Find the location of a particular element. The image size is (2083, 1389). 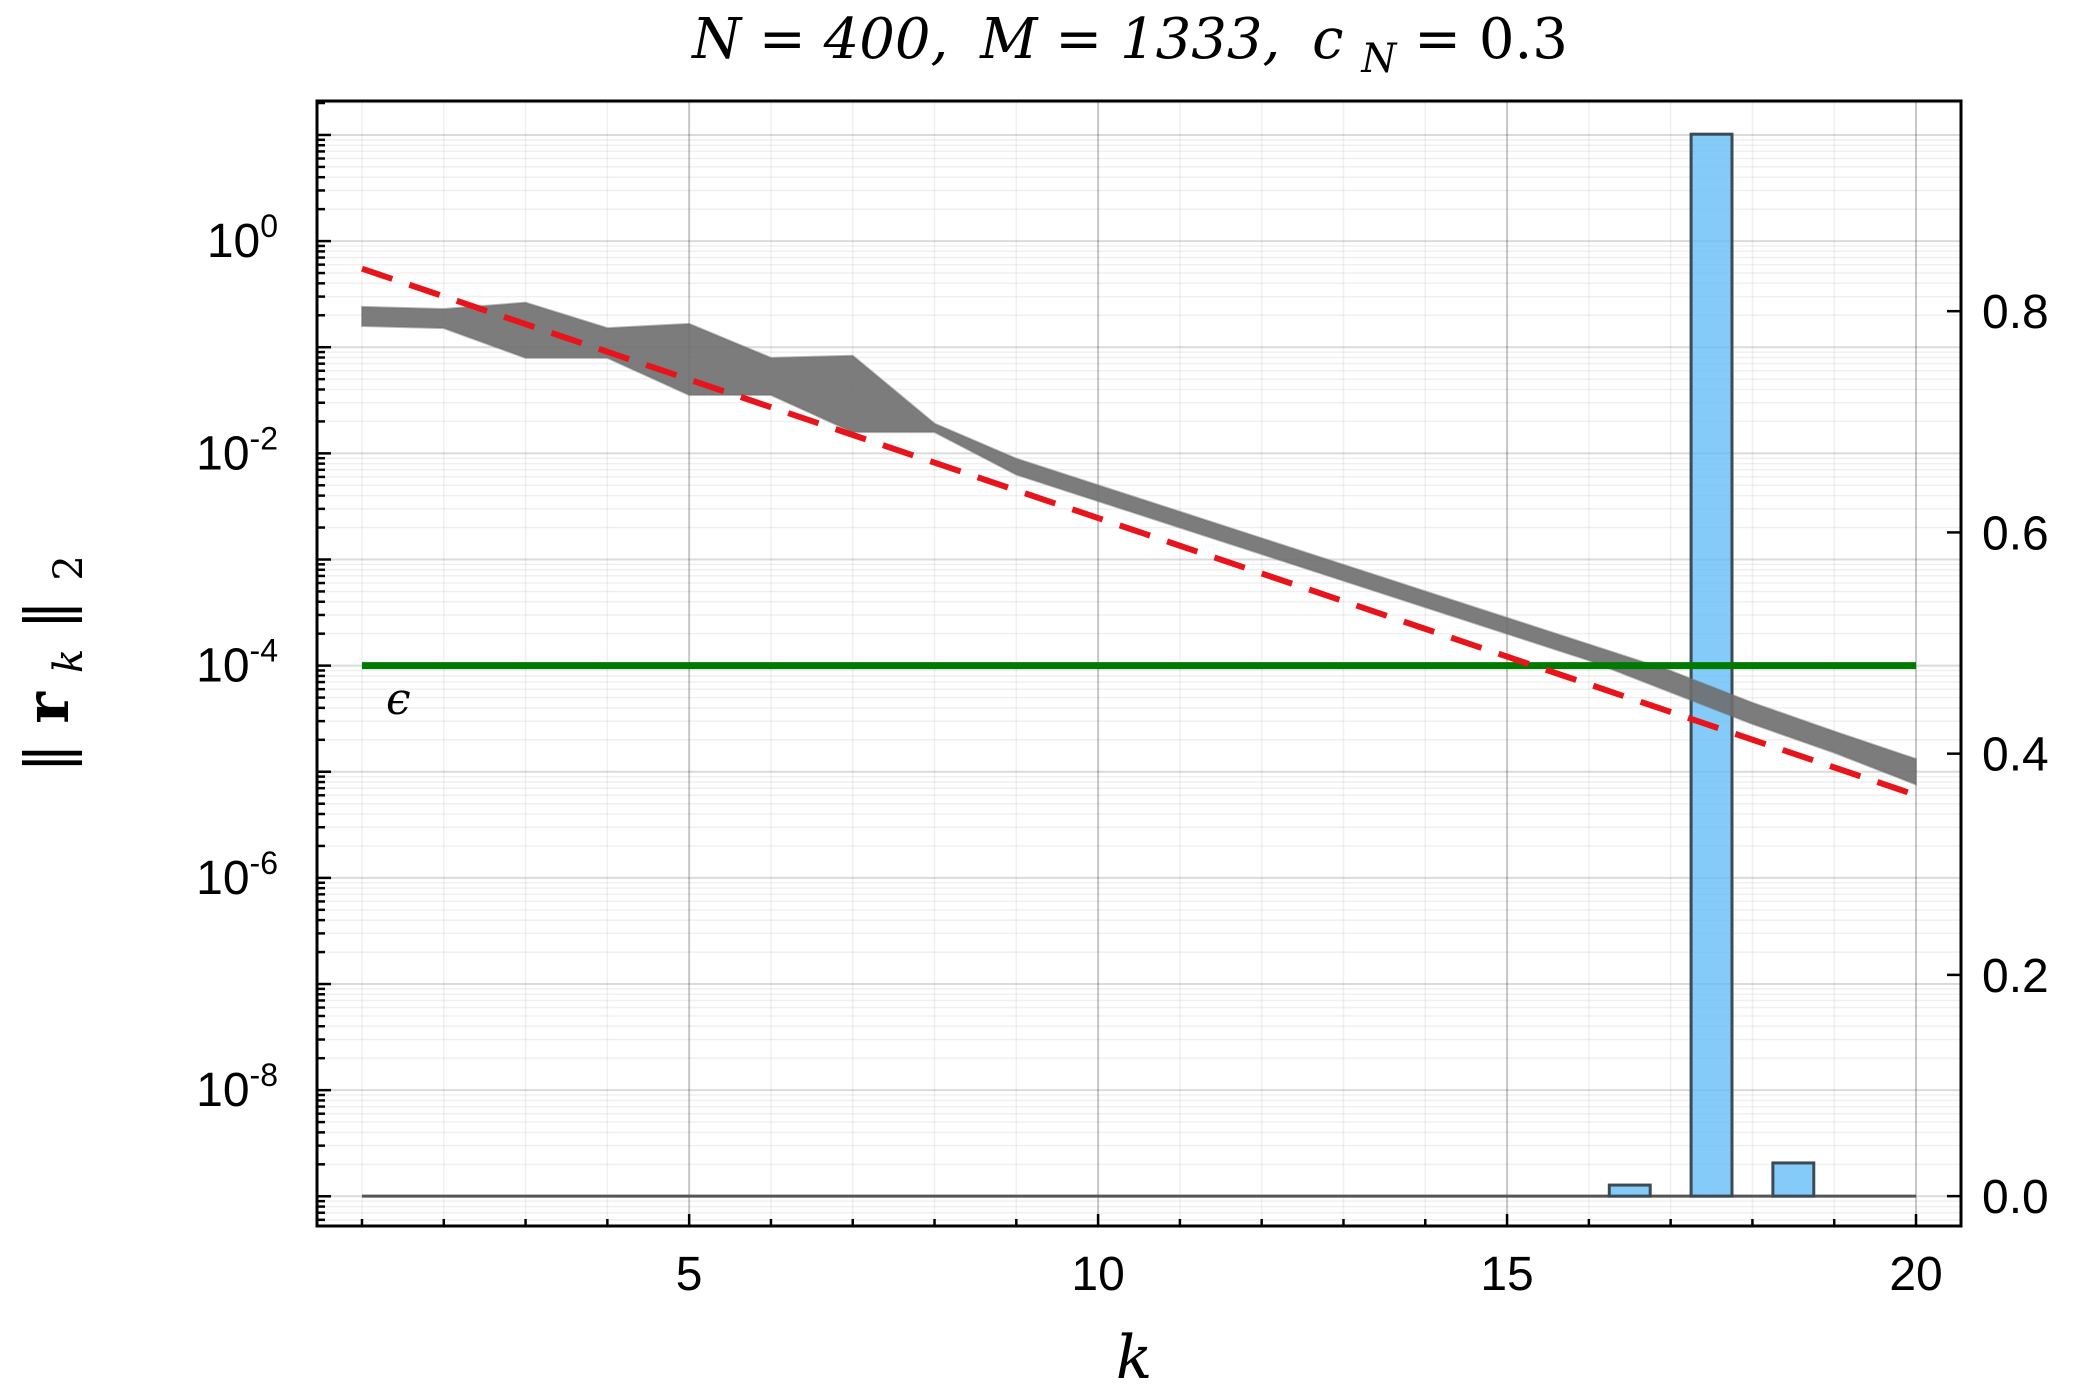

y-left-tick-label: 10⁻⁶ is located at coordinates (237, 875).